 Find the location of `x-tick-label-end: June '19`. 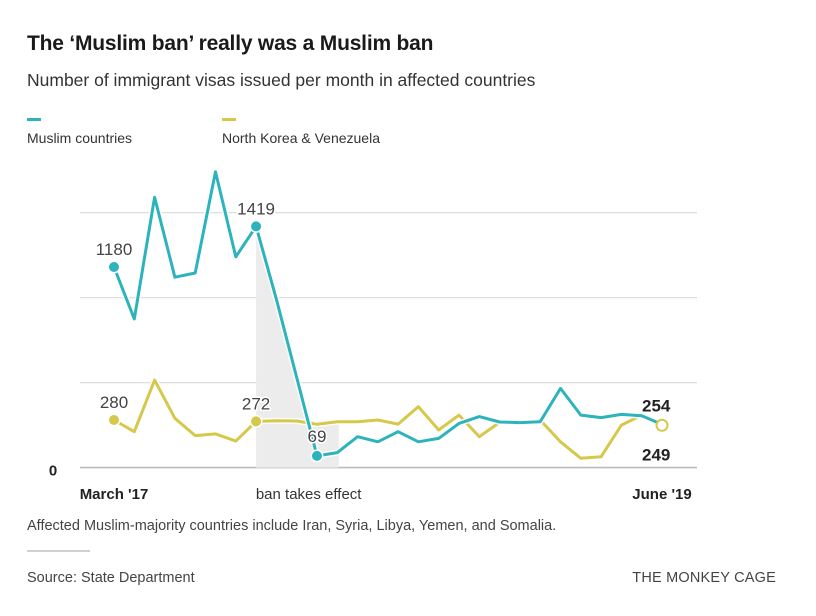

x-tick-label-end: June '19 is located at coordinates (661, 494).